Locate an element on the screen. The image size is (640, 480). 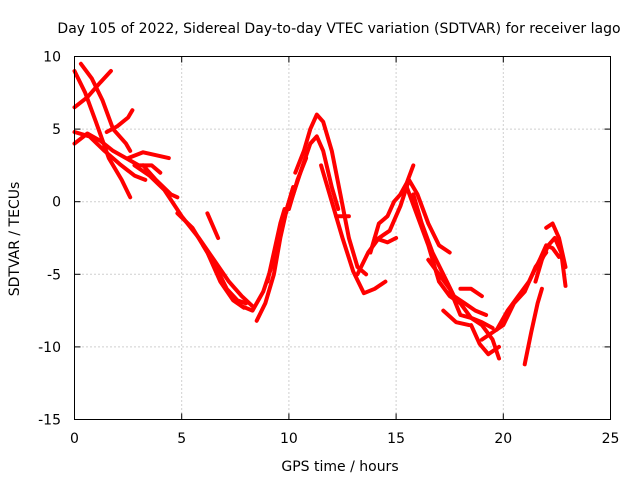
x-tick-label: 10 is located at coordinates (289, 439).